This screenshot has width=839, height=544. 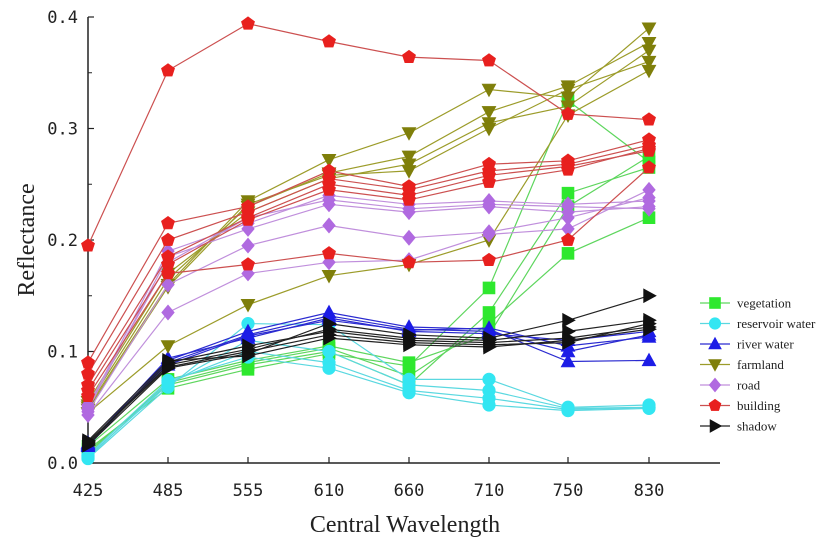 I want to click on legend-label: farmland, so click(x=760, y=364).